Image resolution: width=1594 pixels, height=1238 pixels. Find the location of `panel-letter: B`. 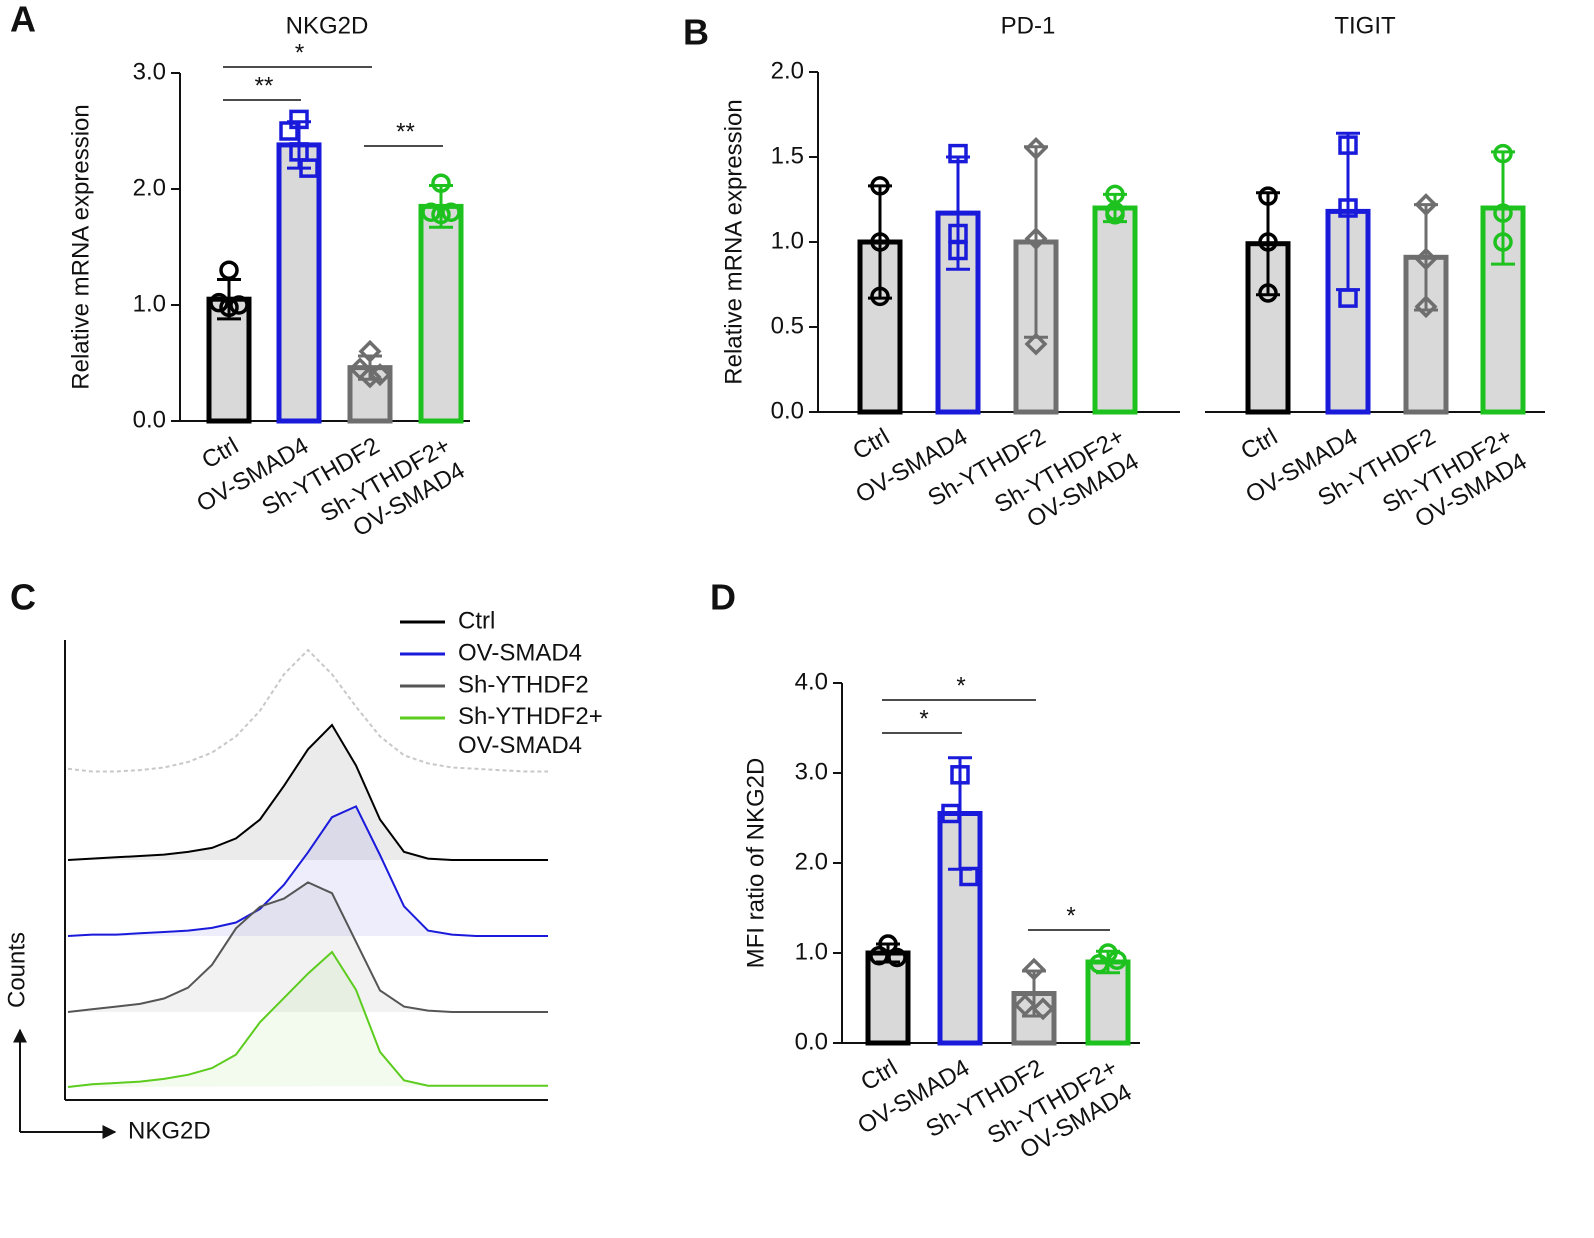

panel-letter: B is located at coordinates (696, 32).